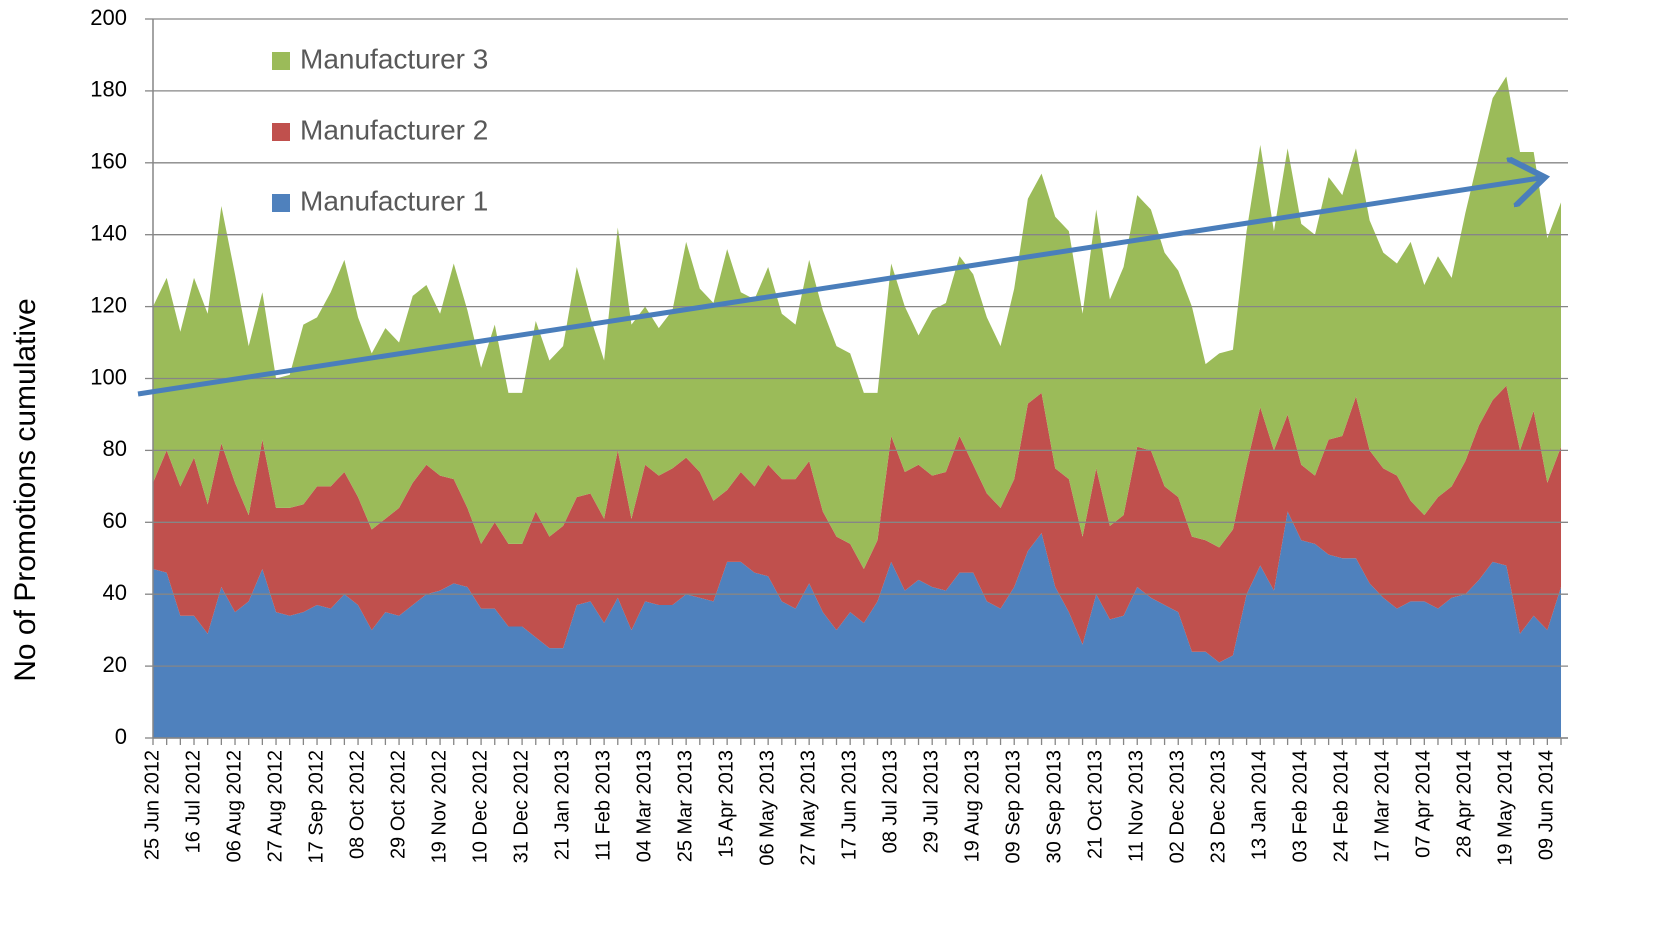 Image resolution: width=1668 pixels, height=942 pixels. I want to click on x-tick-label: 17 Mar 2014, so click(1383, 806).